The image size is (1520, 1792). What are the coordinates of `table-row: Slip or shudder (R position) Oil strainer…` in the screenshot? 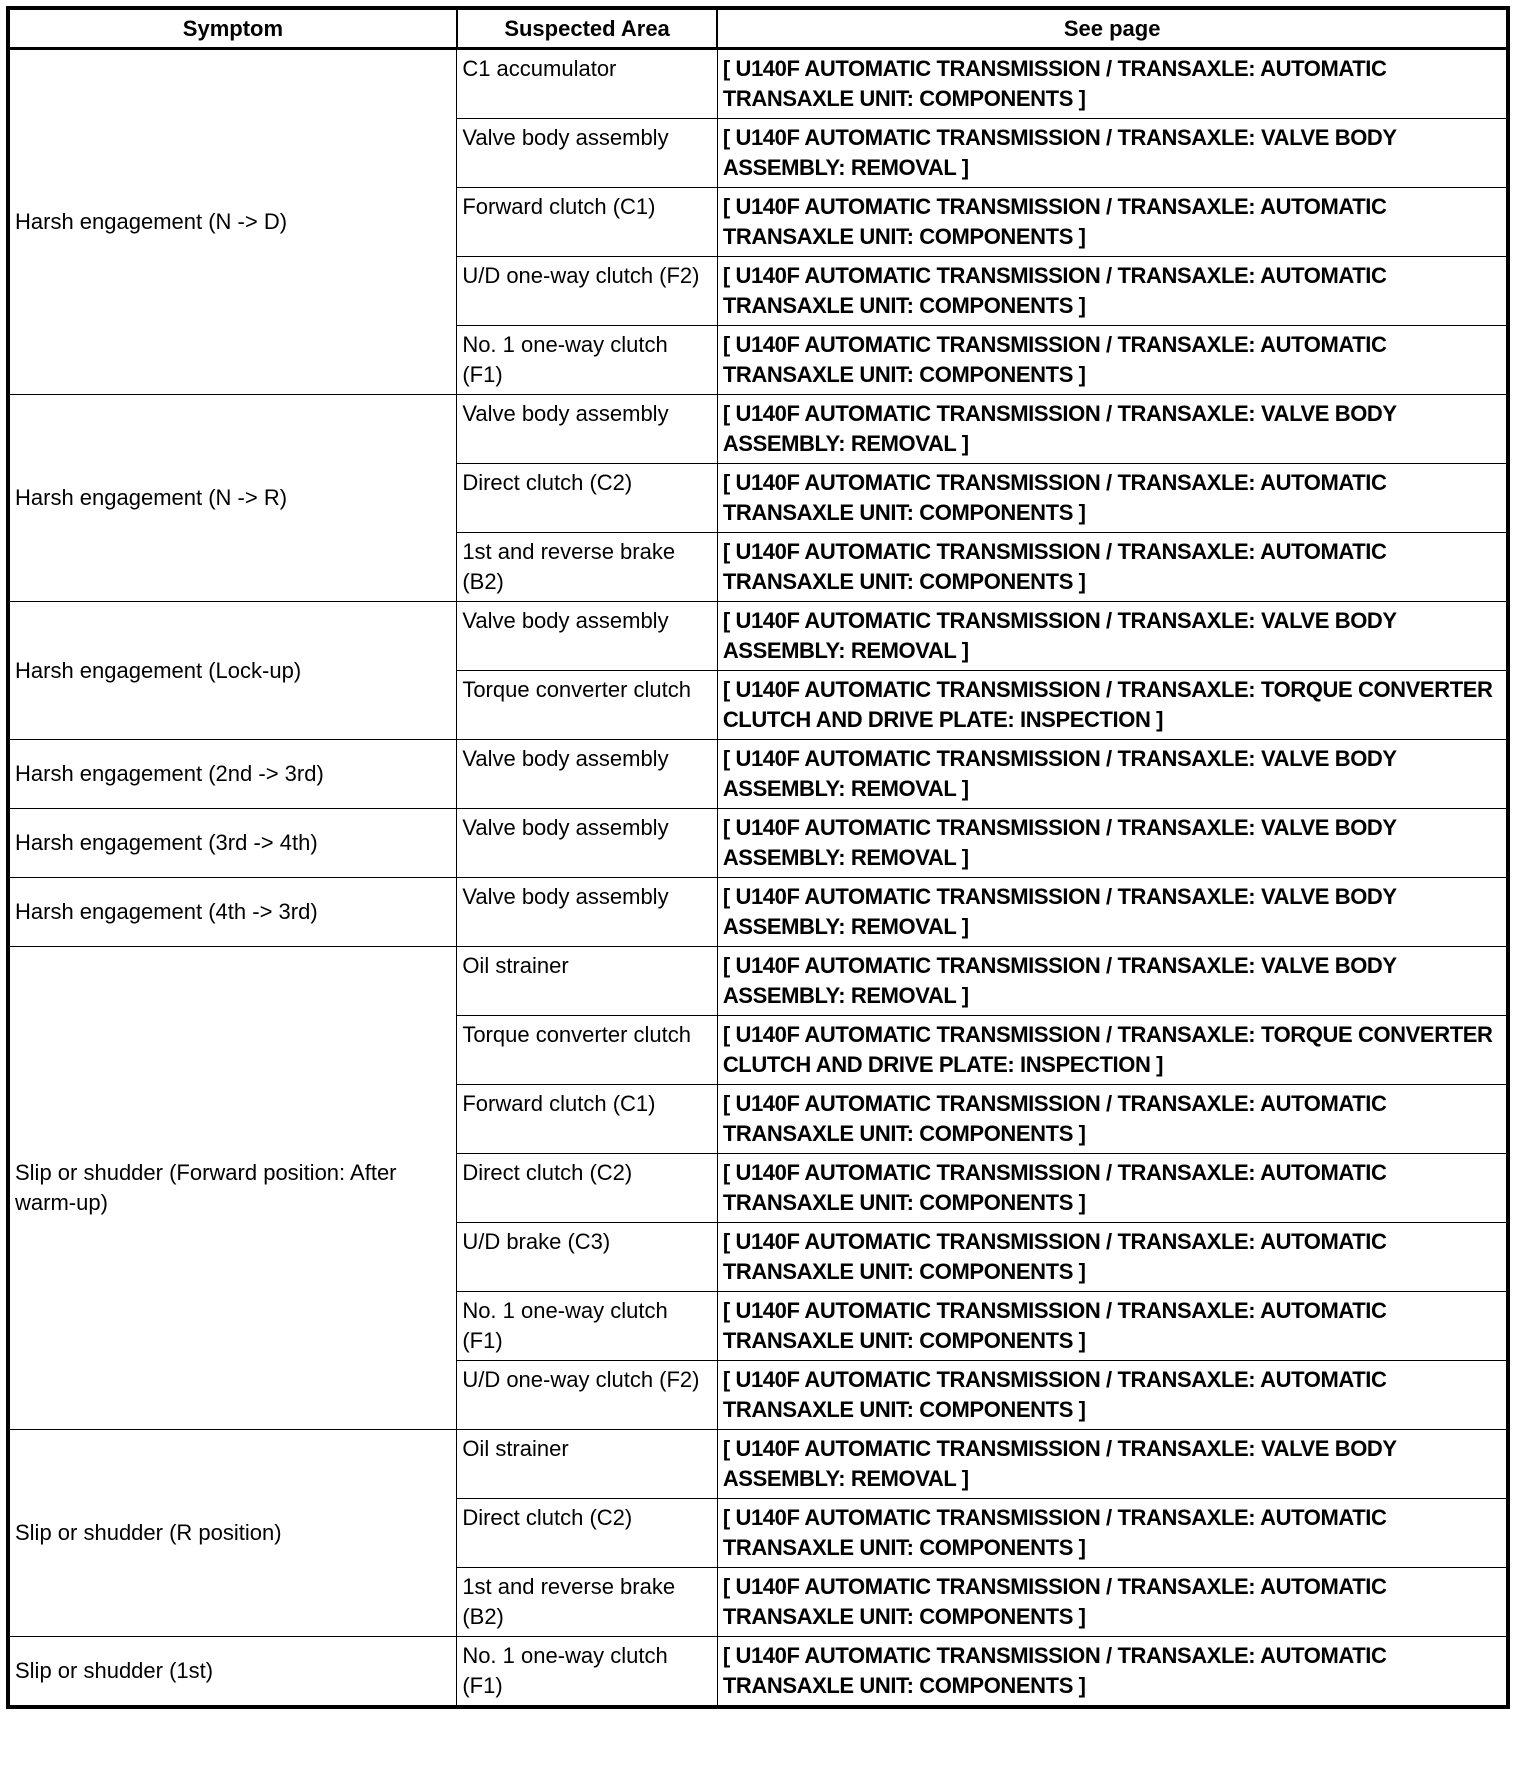 It's located at (758, 1533).